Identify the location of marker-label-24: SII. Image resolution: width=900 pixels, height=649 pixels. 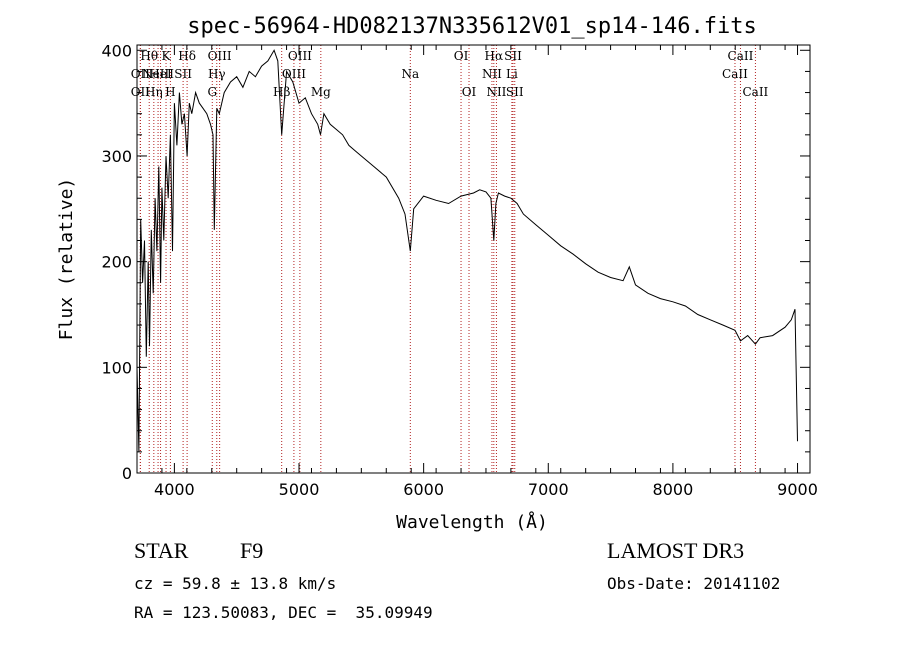
(513, 56).